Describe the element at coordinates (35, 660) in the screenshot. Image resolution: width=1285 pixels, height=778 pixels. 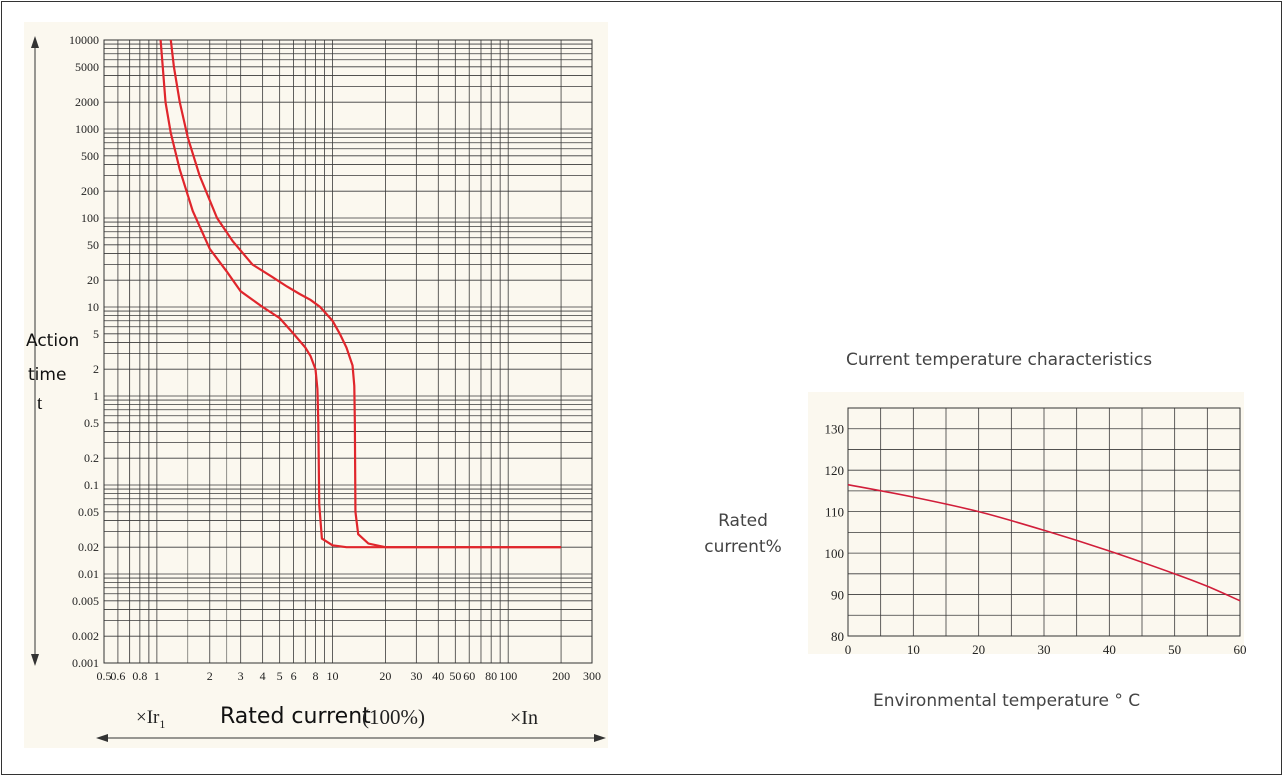
I see `y-axis-arrow-down-icon` at that location.